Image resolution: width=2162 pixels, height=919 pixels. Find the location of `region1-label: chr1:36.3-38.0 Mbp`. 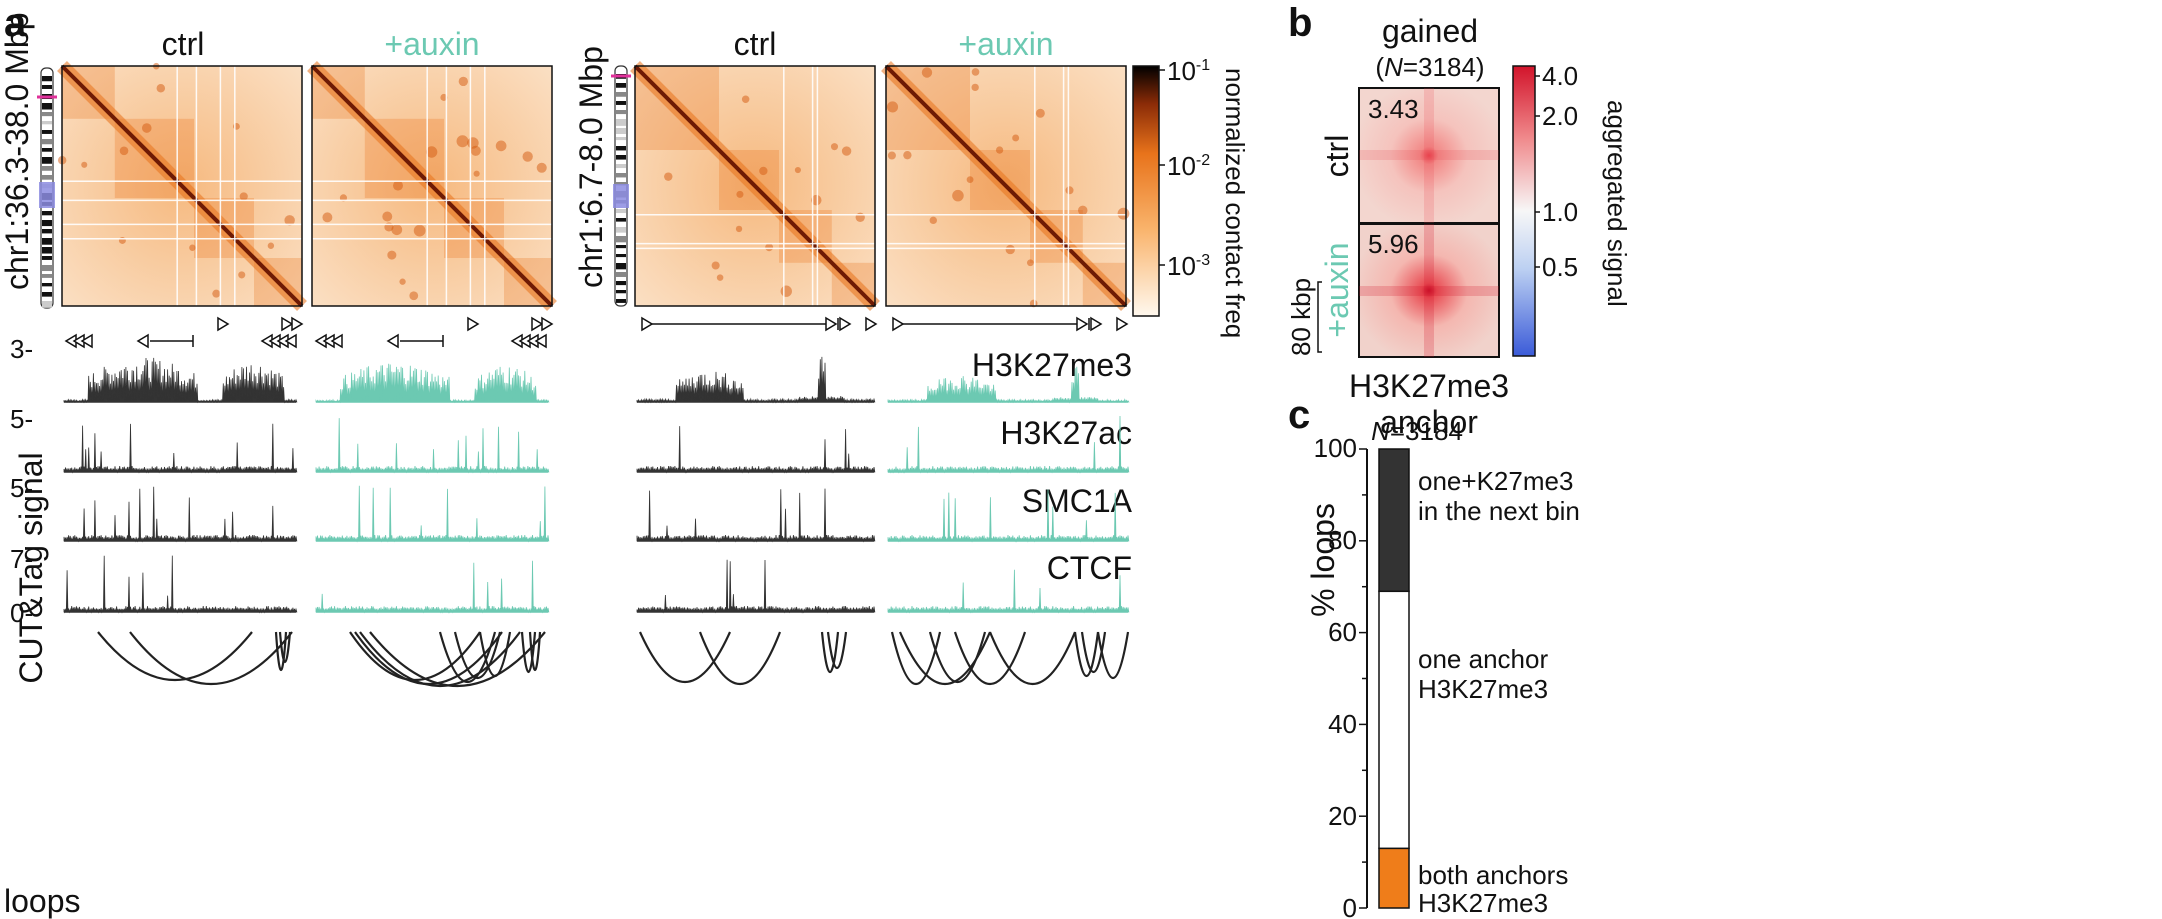

region1-label: chr1:36.3-38.0 Mbp is located at coordinates (17, 152).